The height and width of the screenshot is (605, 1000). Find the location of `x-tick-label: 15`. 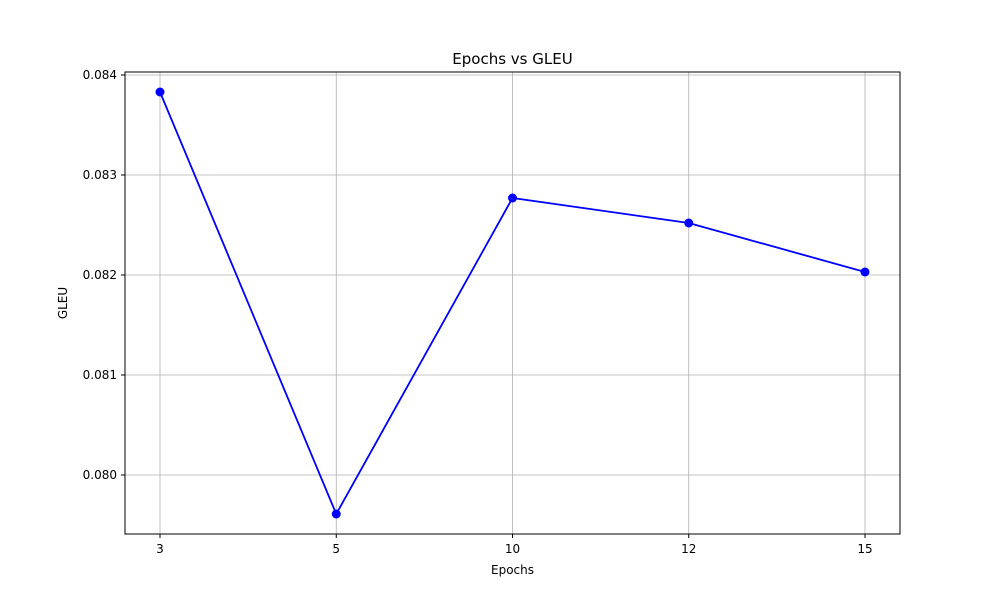

x-tick-label: 15 is located at coordinates (864, 549).